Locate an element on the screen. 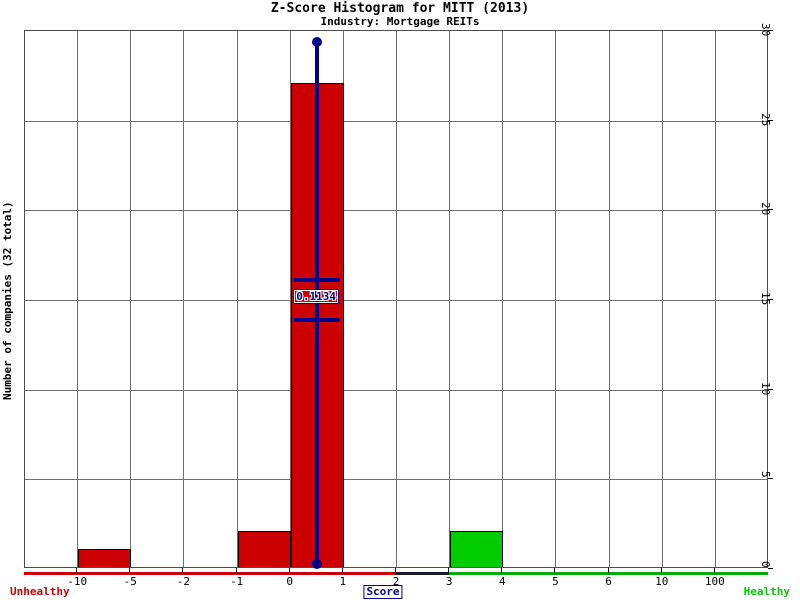 This screenshot has width=800, height=600. marker-dot-top is located at coordinates (317, 41).